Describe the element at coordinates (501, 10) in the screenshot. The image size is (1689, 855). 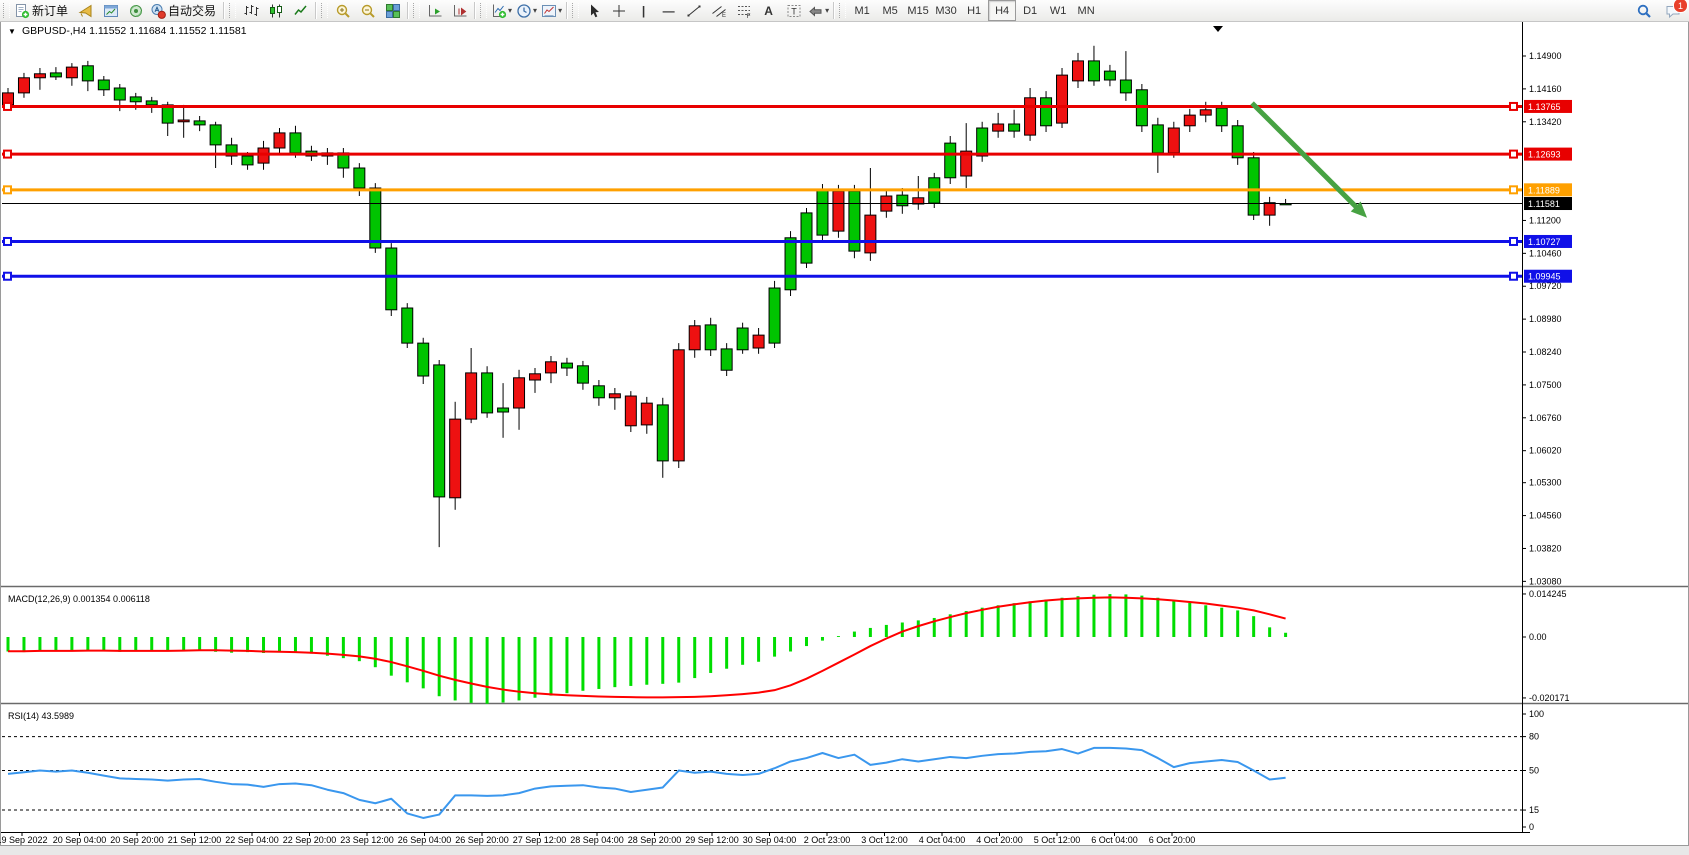
I see `indicators-button: ▾` at that location.